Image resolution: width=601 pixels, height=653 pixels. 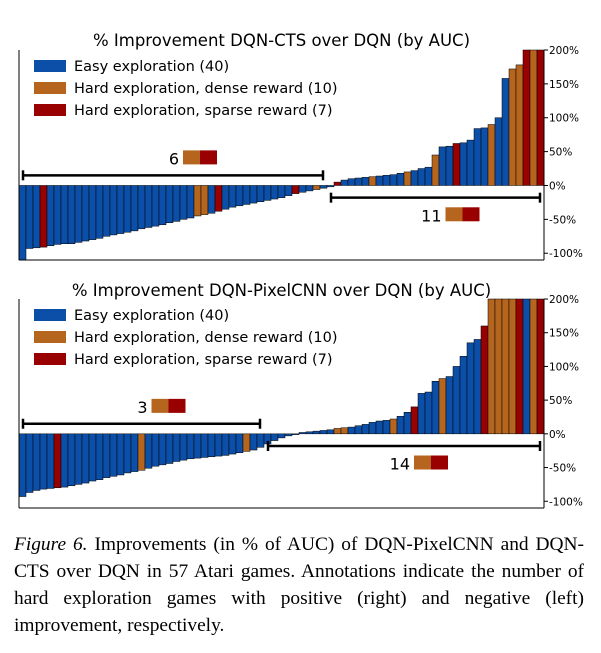 I want to click on annotation-swatch-sparse, so click(x=471, y=214).